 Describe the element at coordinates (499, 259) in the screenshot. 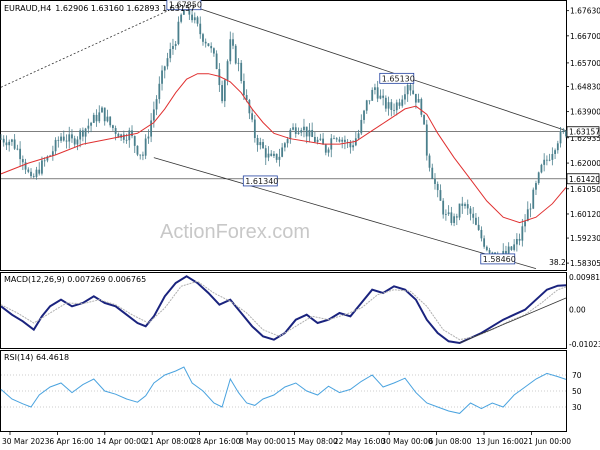

I see `price-annotation-label: 1.58460` at that location.